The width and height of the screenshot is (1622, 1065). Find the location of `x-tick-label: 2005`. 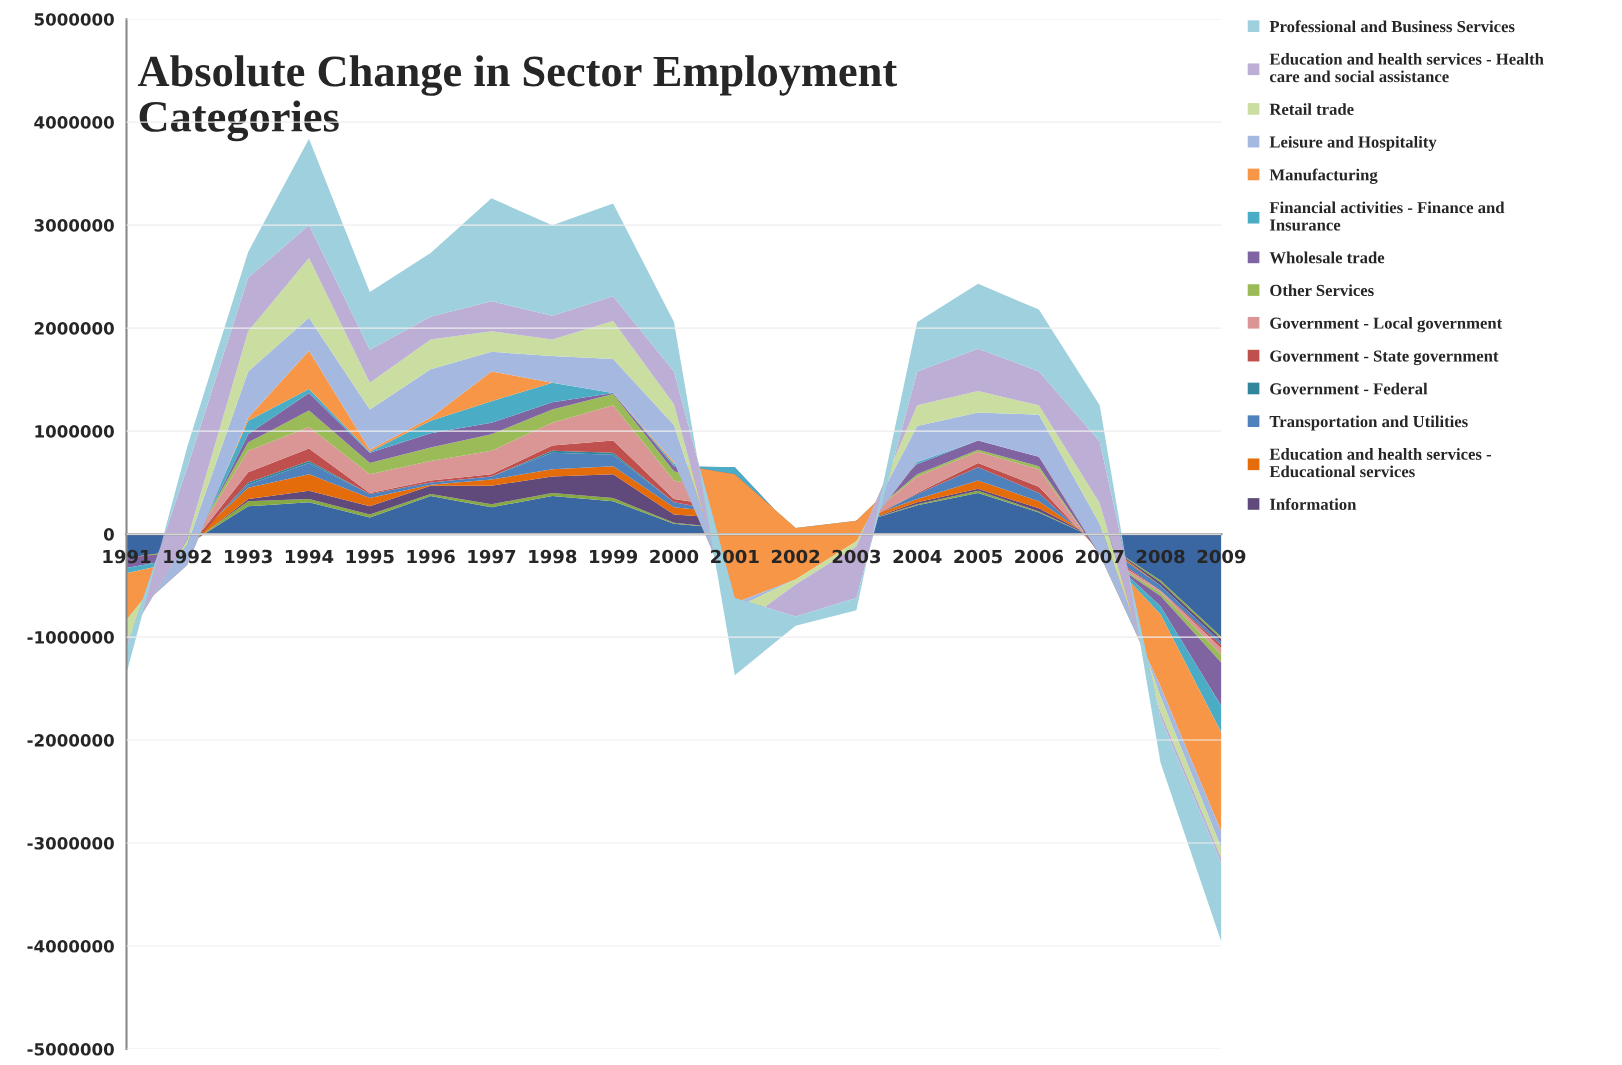

x-tick-label: 2005 is located at coordinates (978, 556).